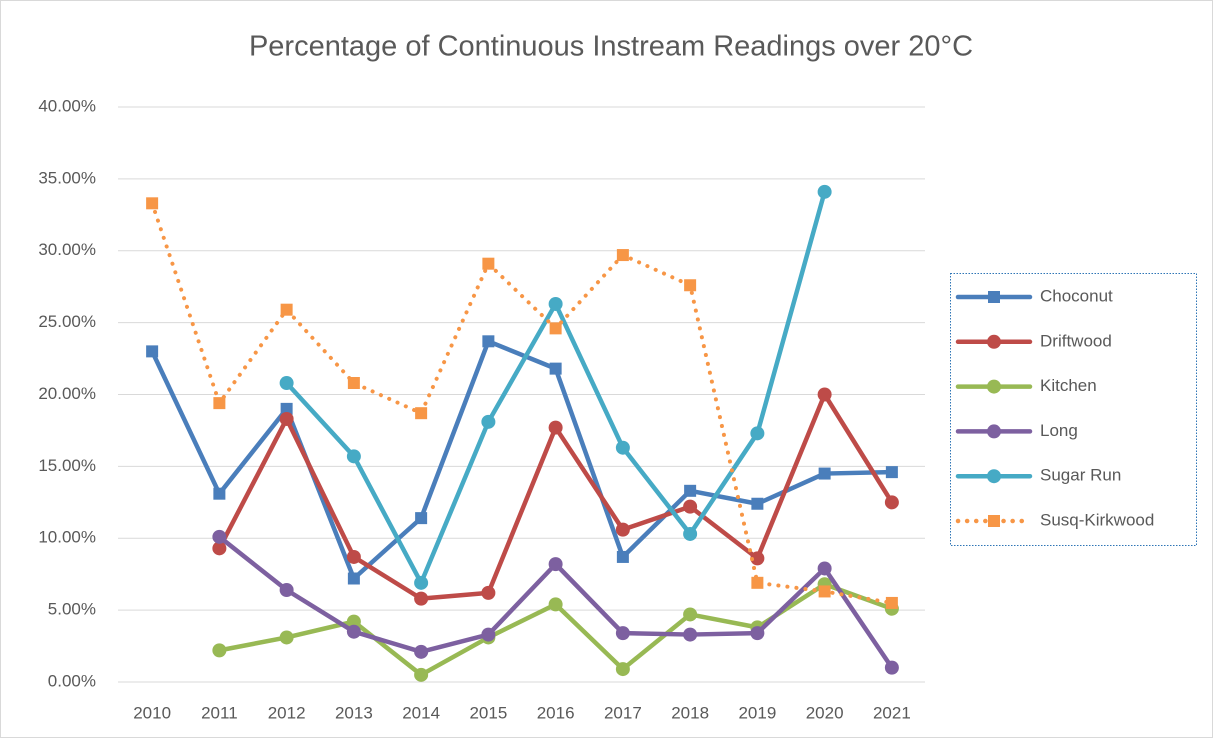  What do you see at coordinates (72, 609) in the screenshot?
I see `y-tick-label: 5.00%` at bounding box center [72, 609].